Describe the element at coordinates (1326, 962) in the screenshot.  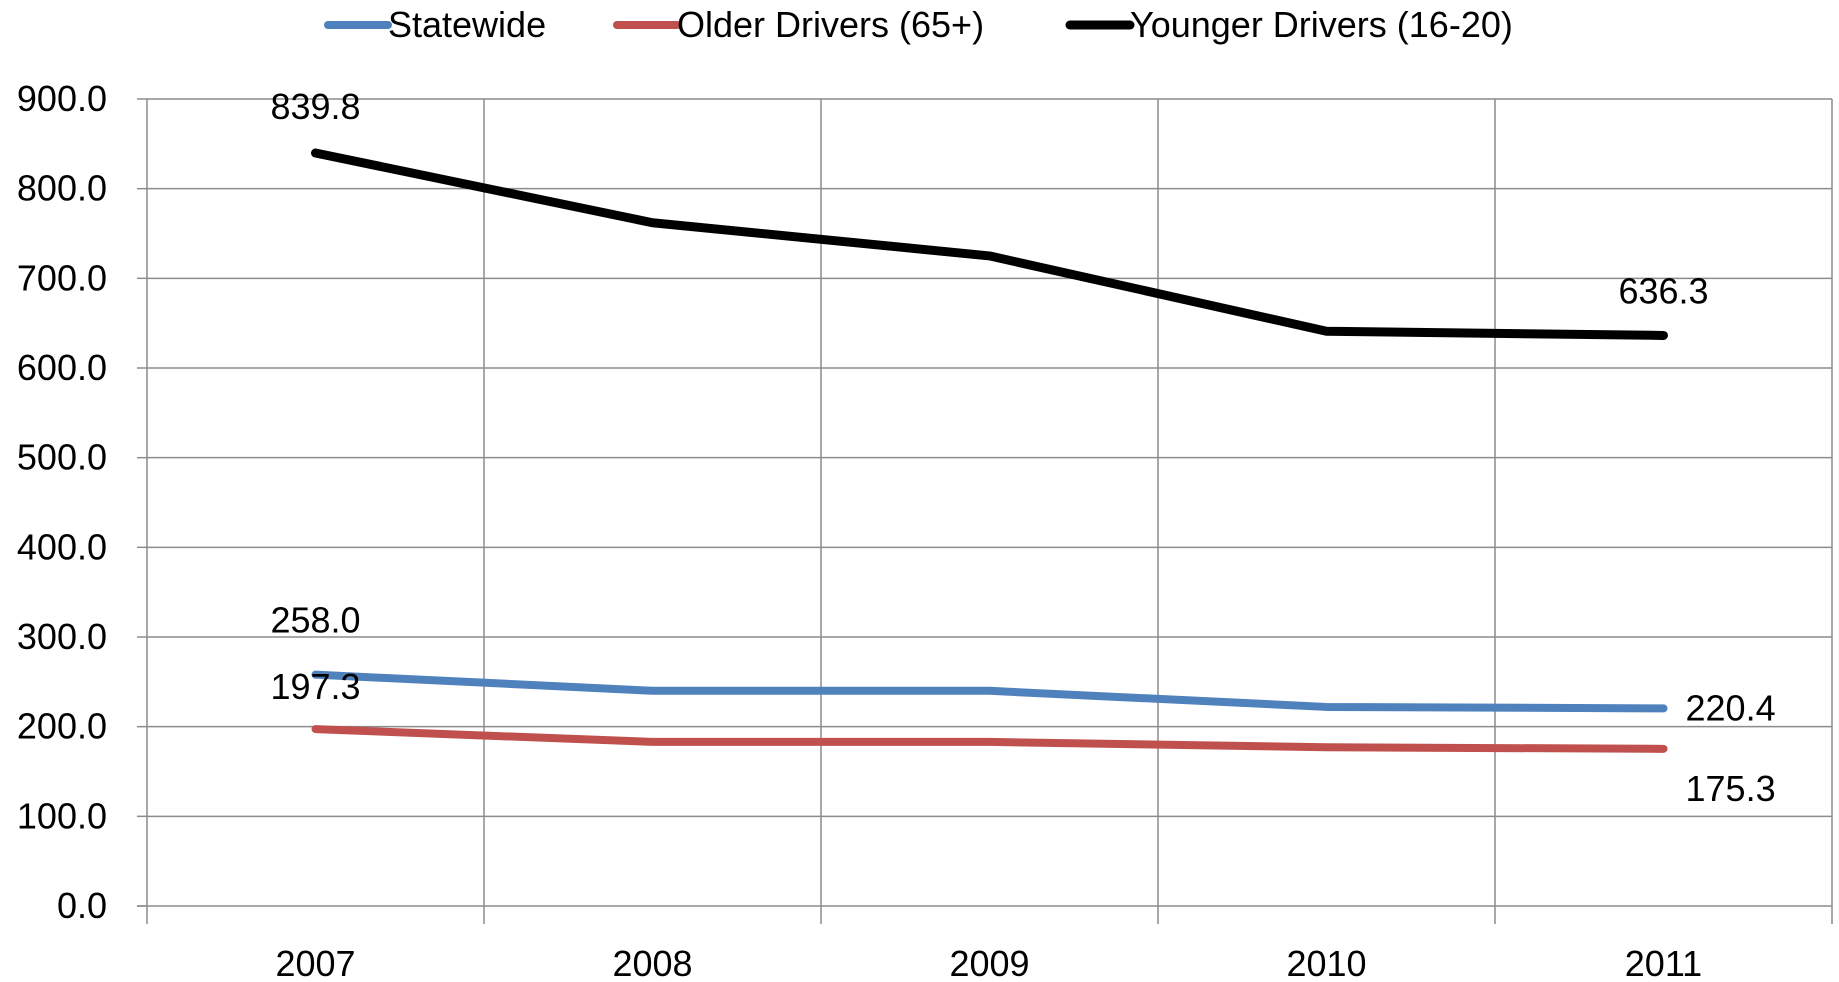
I see `x-tick-label: 2010` at that location.